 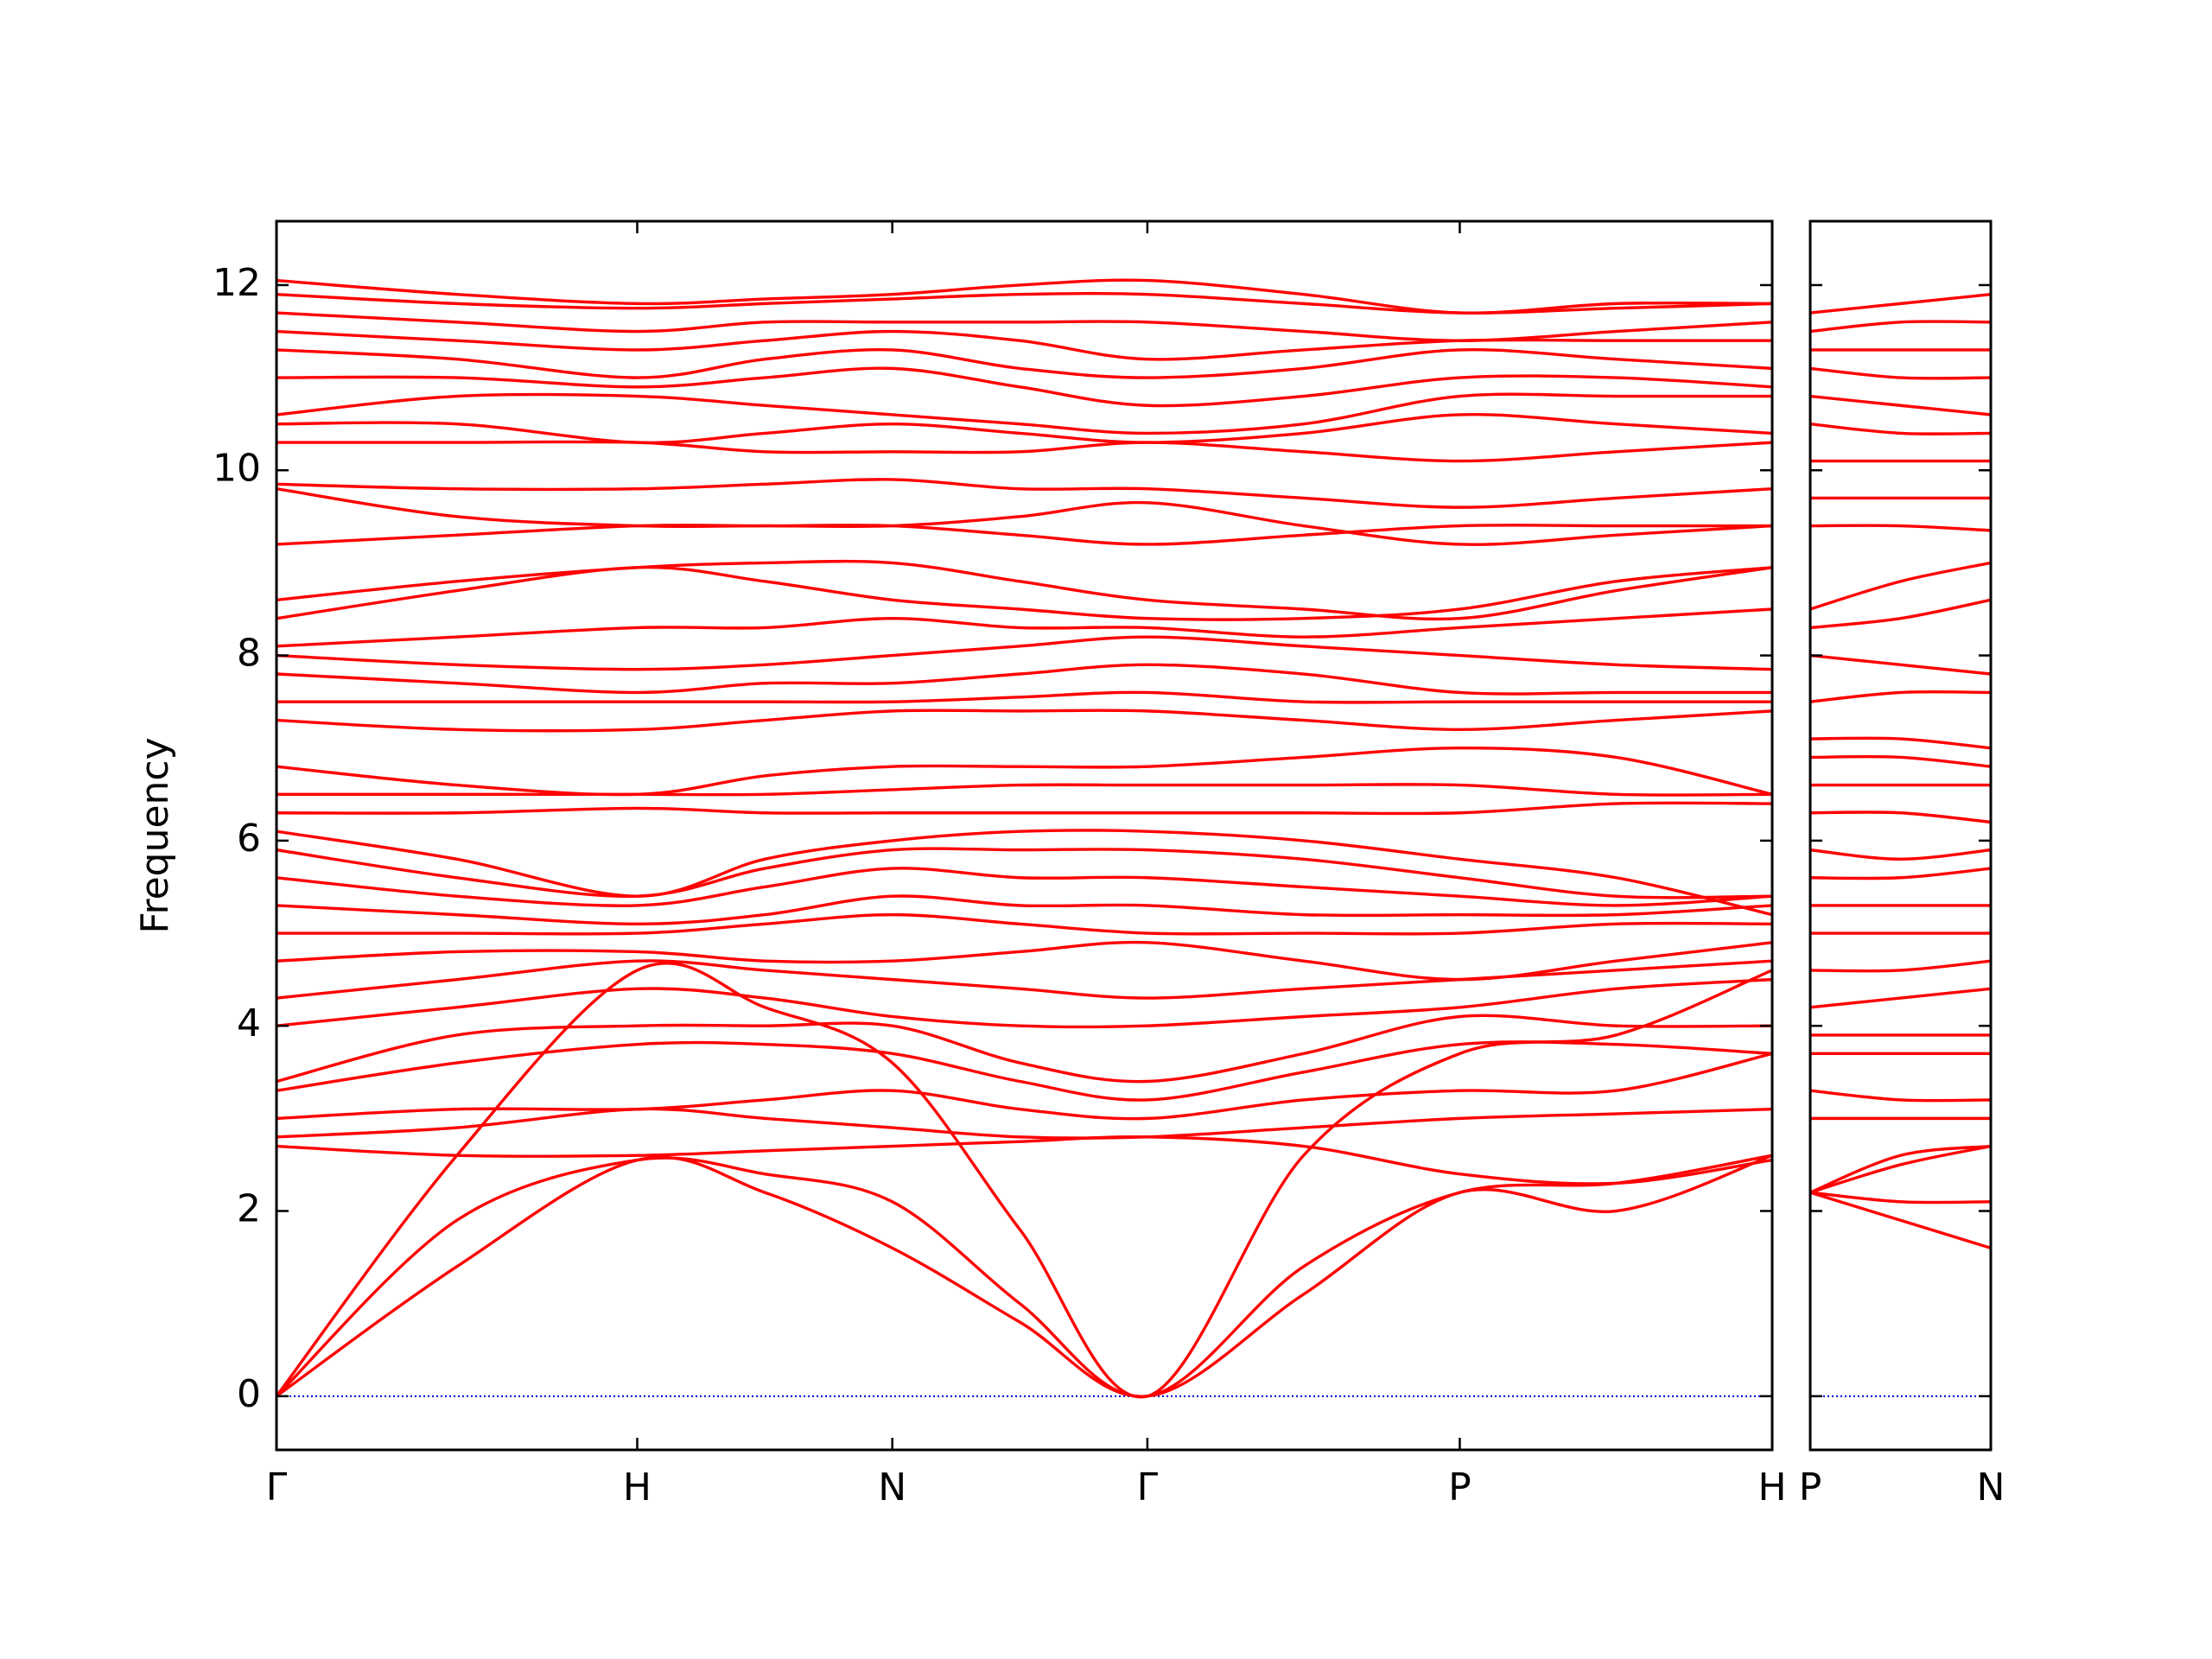 What do you see at coordinates (249, 654) in the screenshot?
I see `y-tick-label: 8` at bounding box center [249, 654].